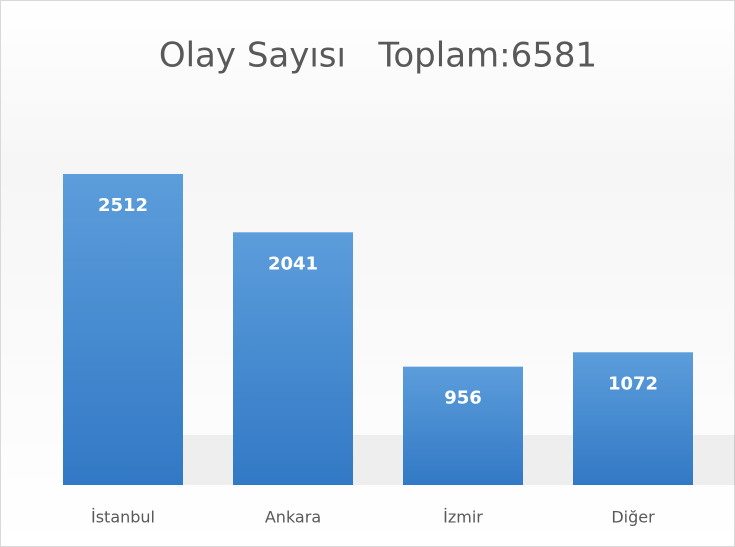 The height and width of the screenshot is (547, 735). What do you see at coordinates (293, 263) in the screenshot?
I see `value-label: 2041` at bounding box center [293, 263].